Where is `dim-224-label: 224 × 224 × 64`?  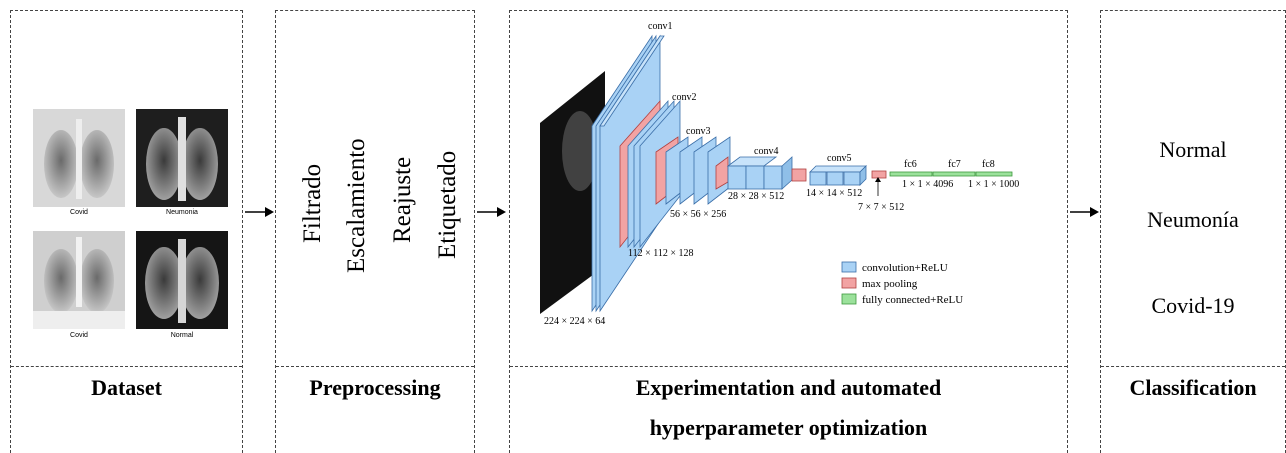
dim-224-label: 224 × 224 × 64 is located at coordinates (574, 321).